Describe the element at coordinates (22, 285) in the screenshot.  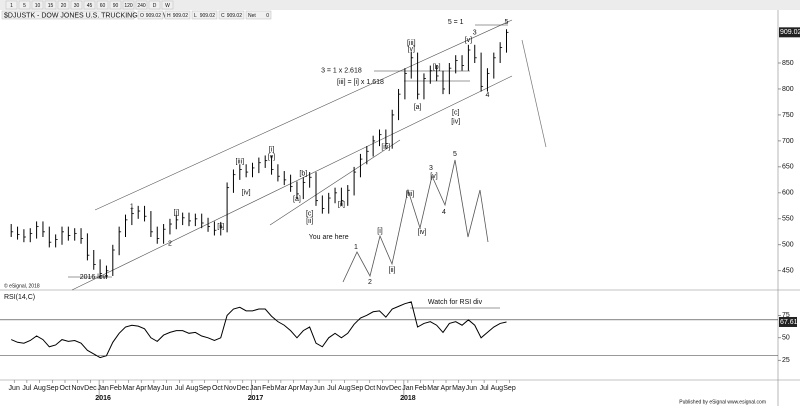
I see `copyright: © eSignal, 2018` at that location.